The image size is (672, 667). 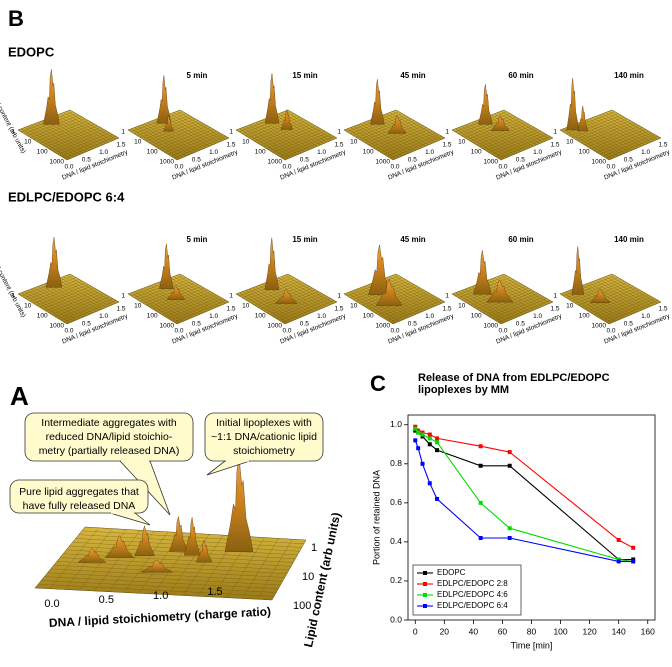 What do you see at coordinates (79, 492) in the screenshot?
I see `callout-text: Pure lipid aggregates that` at bounding box center [79, 492].